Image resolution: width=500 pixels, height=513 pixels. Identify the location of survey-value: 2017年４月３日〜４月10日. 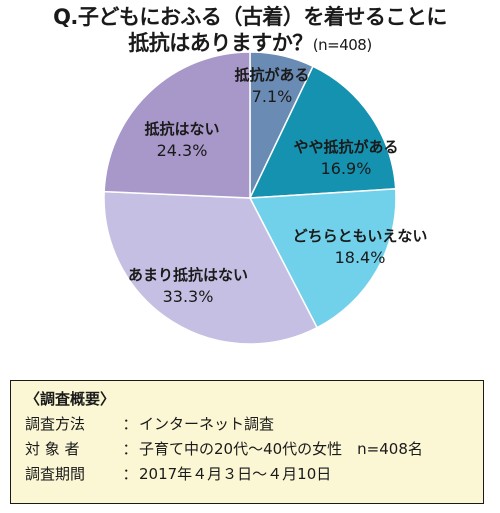
(235, 474).